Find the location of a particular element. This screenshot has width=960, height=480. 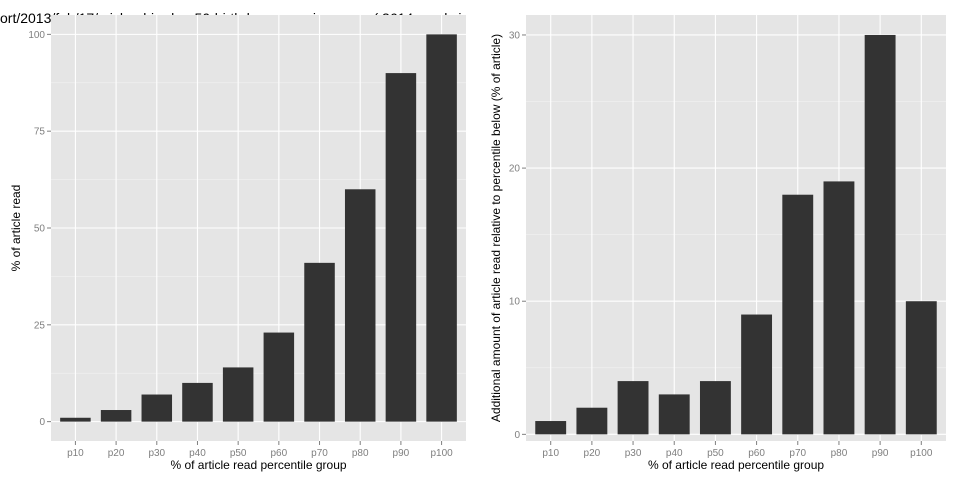

y-tick-label: 75 is located at coordinates (40, 132).